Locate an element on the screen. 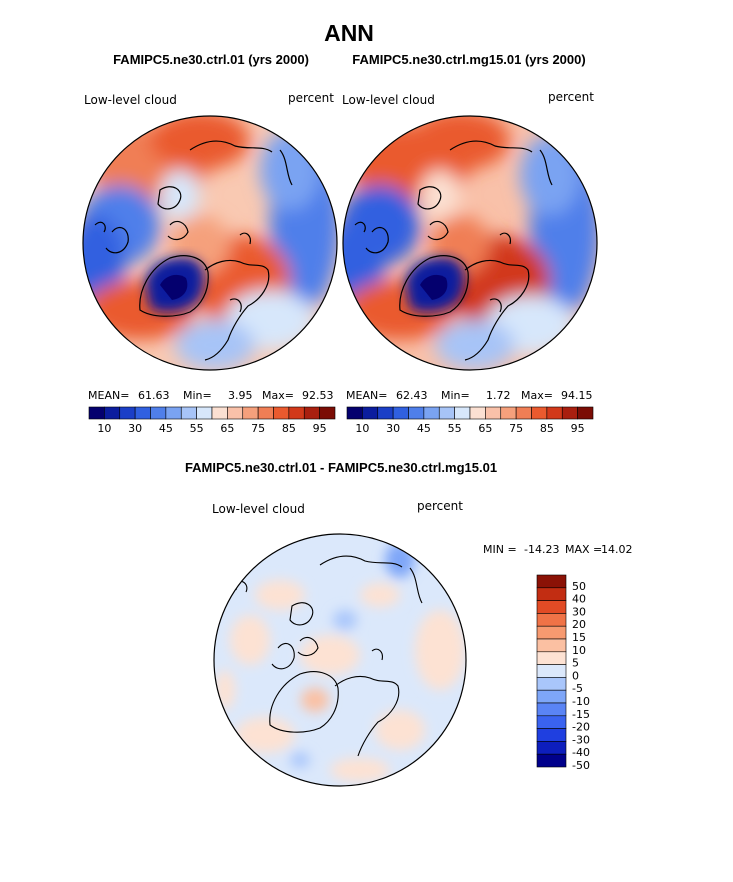  colorbar-tick-label: -20 is located at coordinates (581, 727).